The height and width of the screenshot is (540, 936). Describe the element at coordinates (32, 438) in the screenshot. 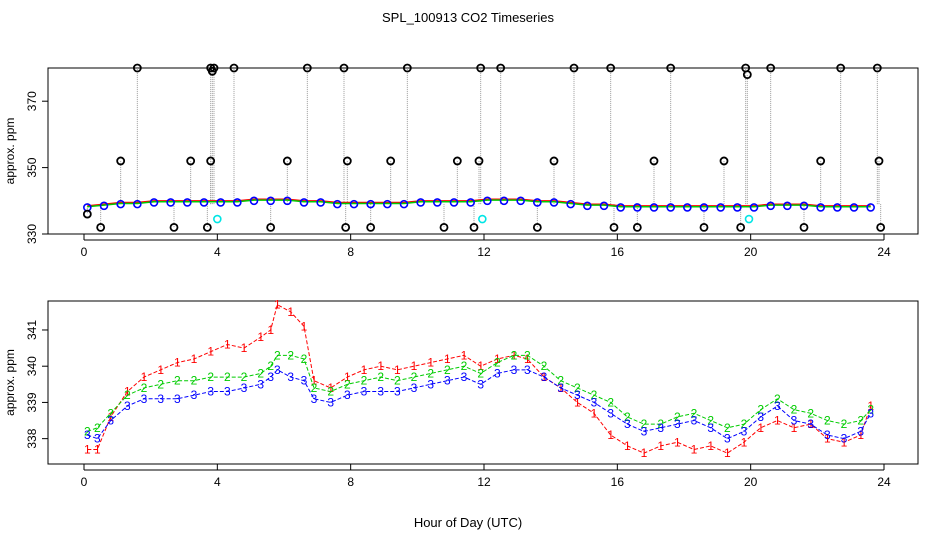

I see `bottom-y-tick-label: 338` at that location.